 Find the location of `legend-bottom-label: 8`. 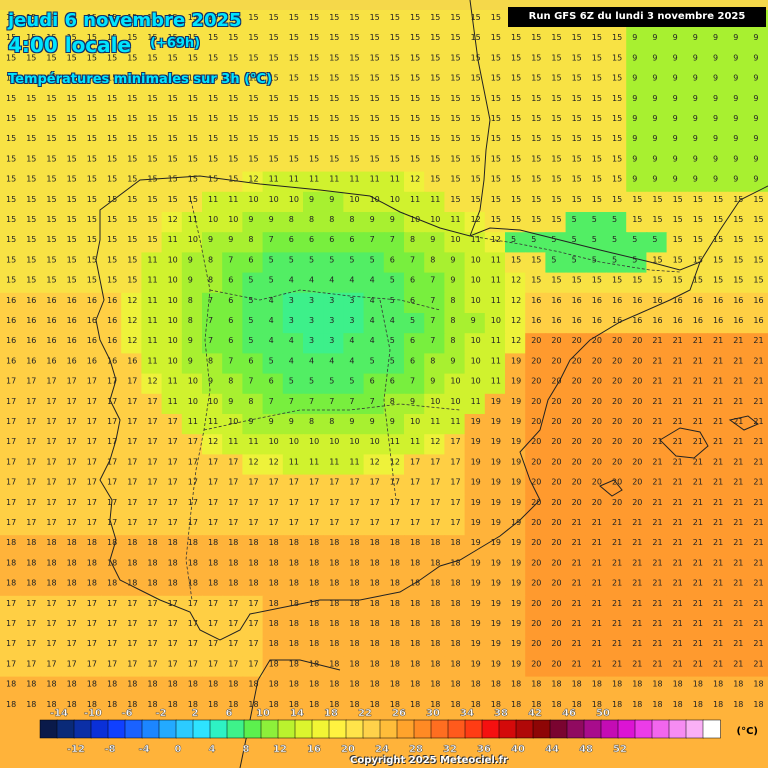

legend-bottom-label: 8 is located at coordinates (246, 749).